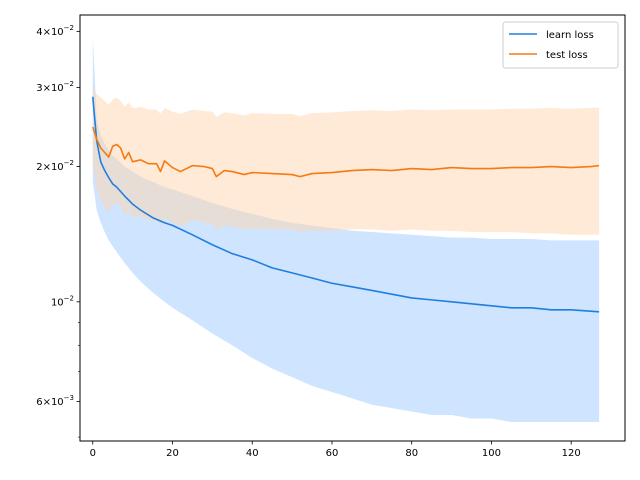  Describe the element at coordinates (252, 453) in the screenshot. I see `x-tick-label: 40` at that location.